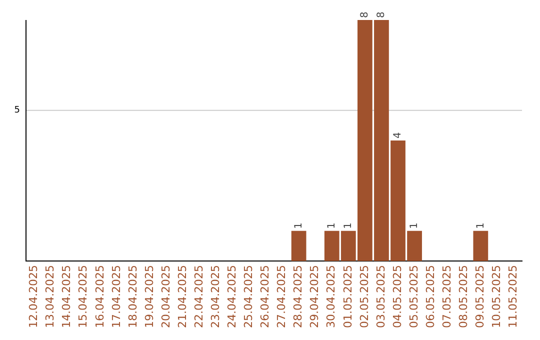 Image resolution: width=540 pixels, height=340 pixels. Describe the element at coordinates (430, 296) in the screenshot. I see `x-tick-label: 06.05.2025` at that location.